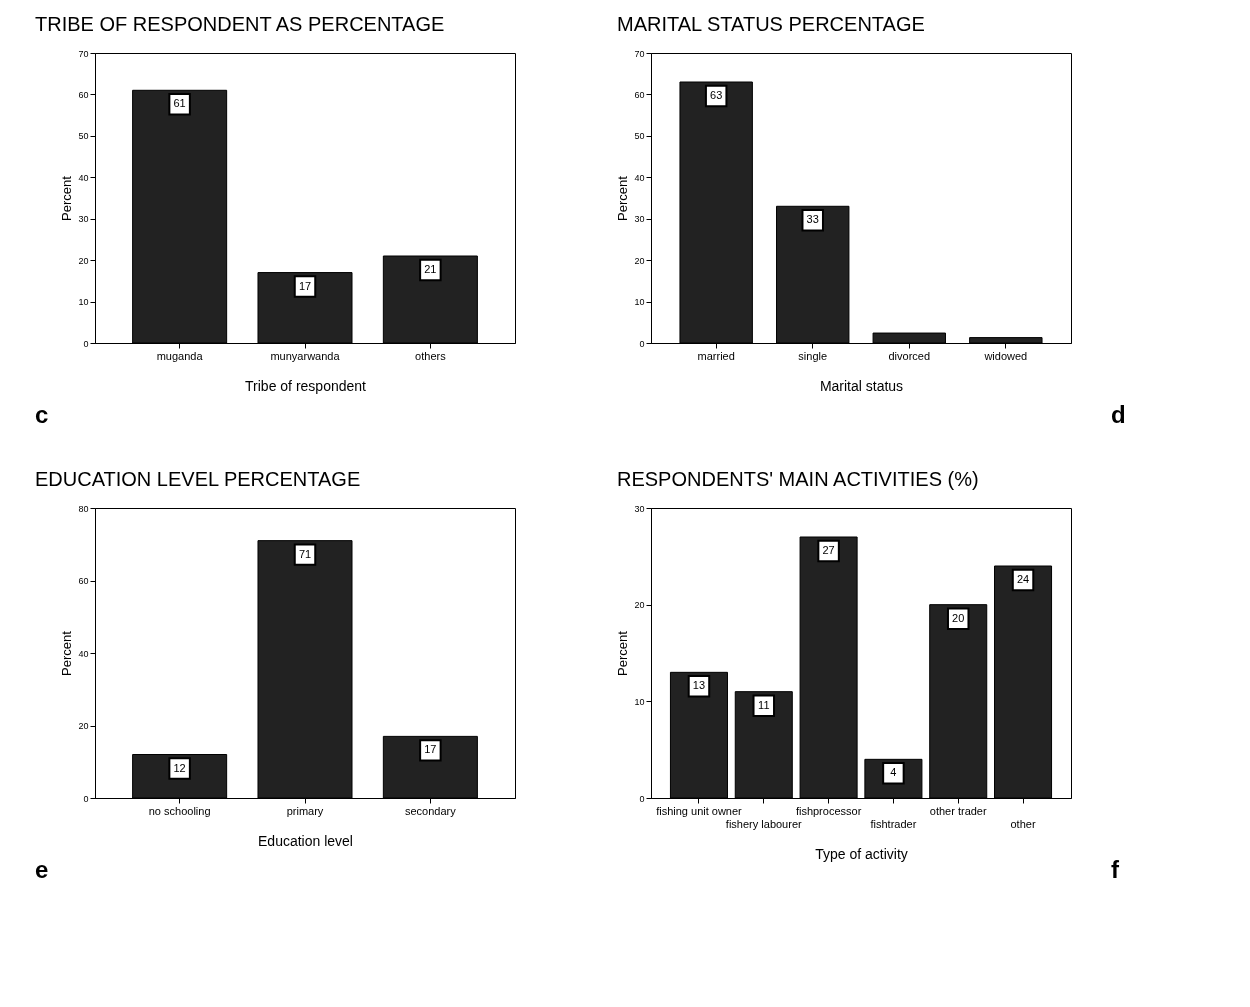  What do you see at coordinates (42, 414) in the screenshot?
I see `text: c` at bounding box center [42, 414].